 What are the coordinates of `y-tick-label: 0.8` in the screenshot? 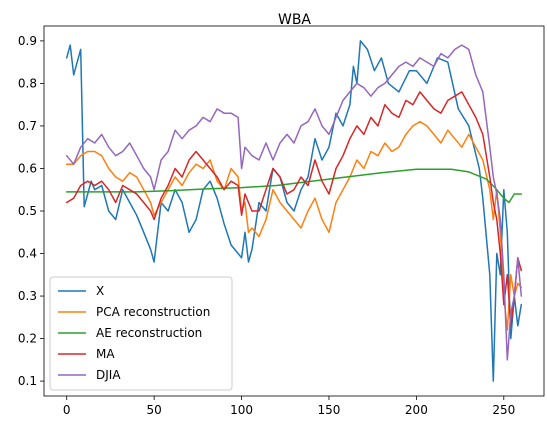 It's located at (27, 83).